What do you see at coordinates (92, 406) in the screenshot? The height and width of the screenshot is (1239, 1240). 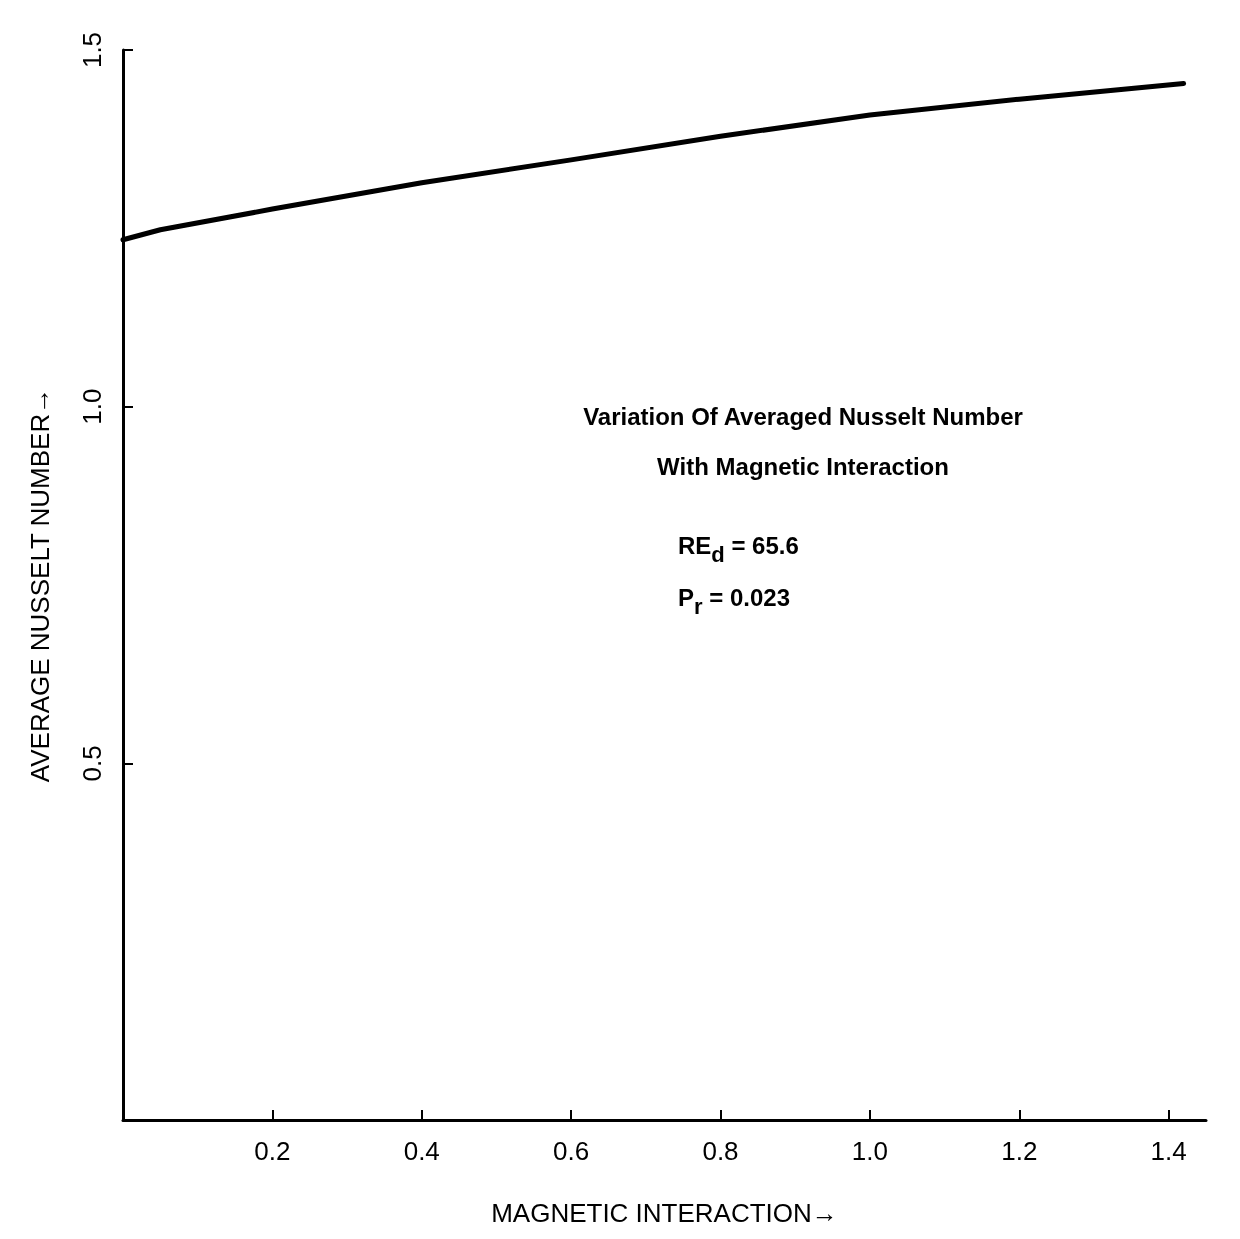 I see `y-tick-label: 1.0` at bounding box center [92, 406].